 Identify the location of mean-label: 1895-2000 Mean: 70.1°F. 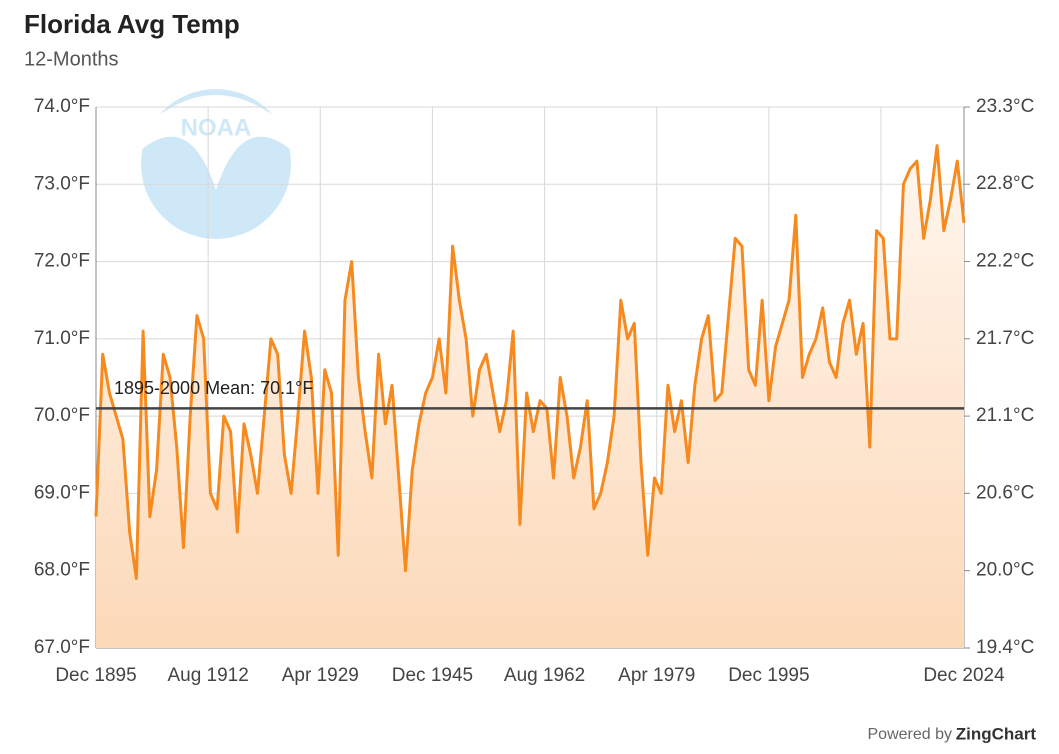
(213, 388).